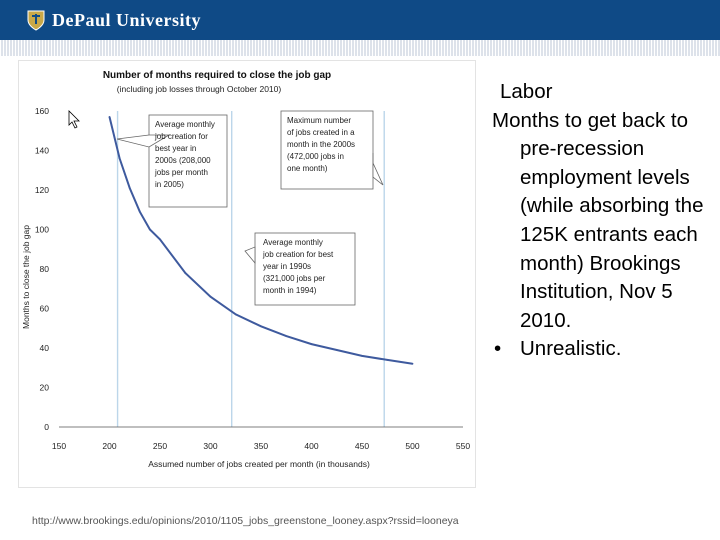 The width and height of the screenshot is (720, 540). I want to click on y-tick-label-80: 80, so click(45, 269).